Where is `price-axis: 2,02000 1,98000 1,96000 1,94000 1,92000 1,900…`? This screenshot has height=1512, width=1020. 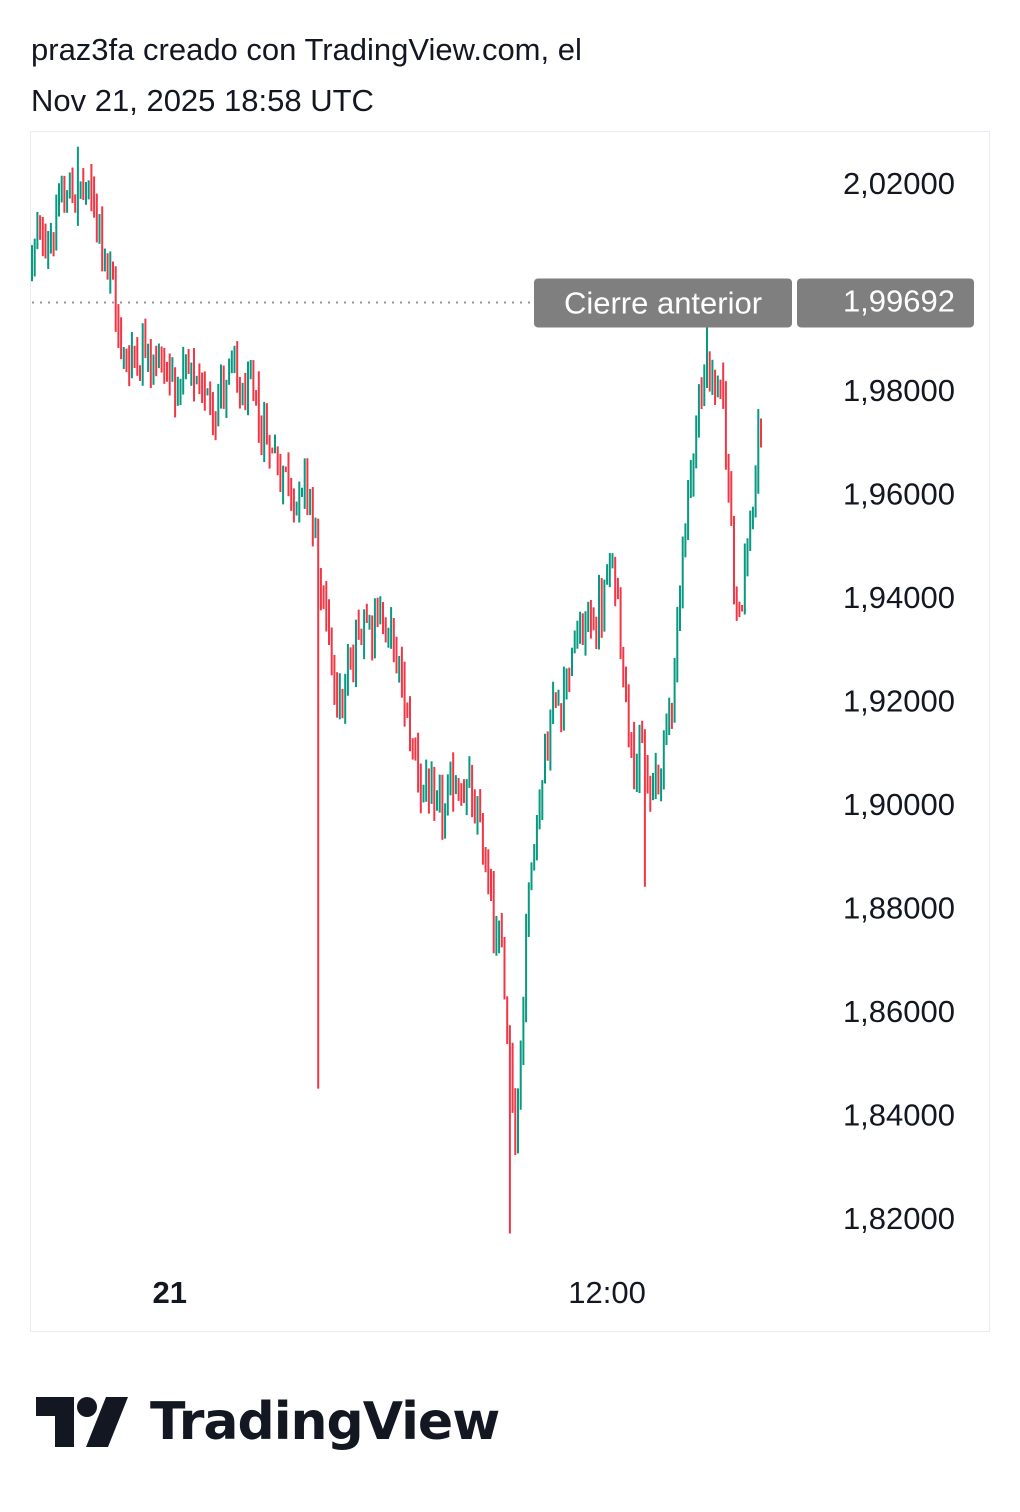 price-axis: 2,02000 1,98000 1,96000 1,94000 1,92000 1,900… is located at coordinates (899, 701).